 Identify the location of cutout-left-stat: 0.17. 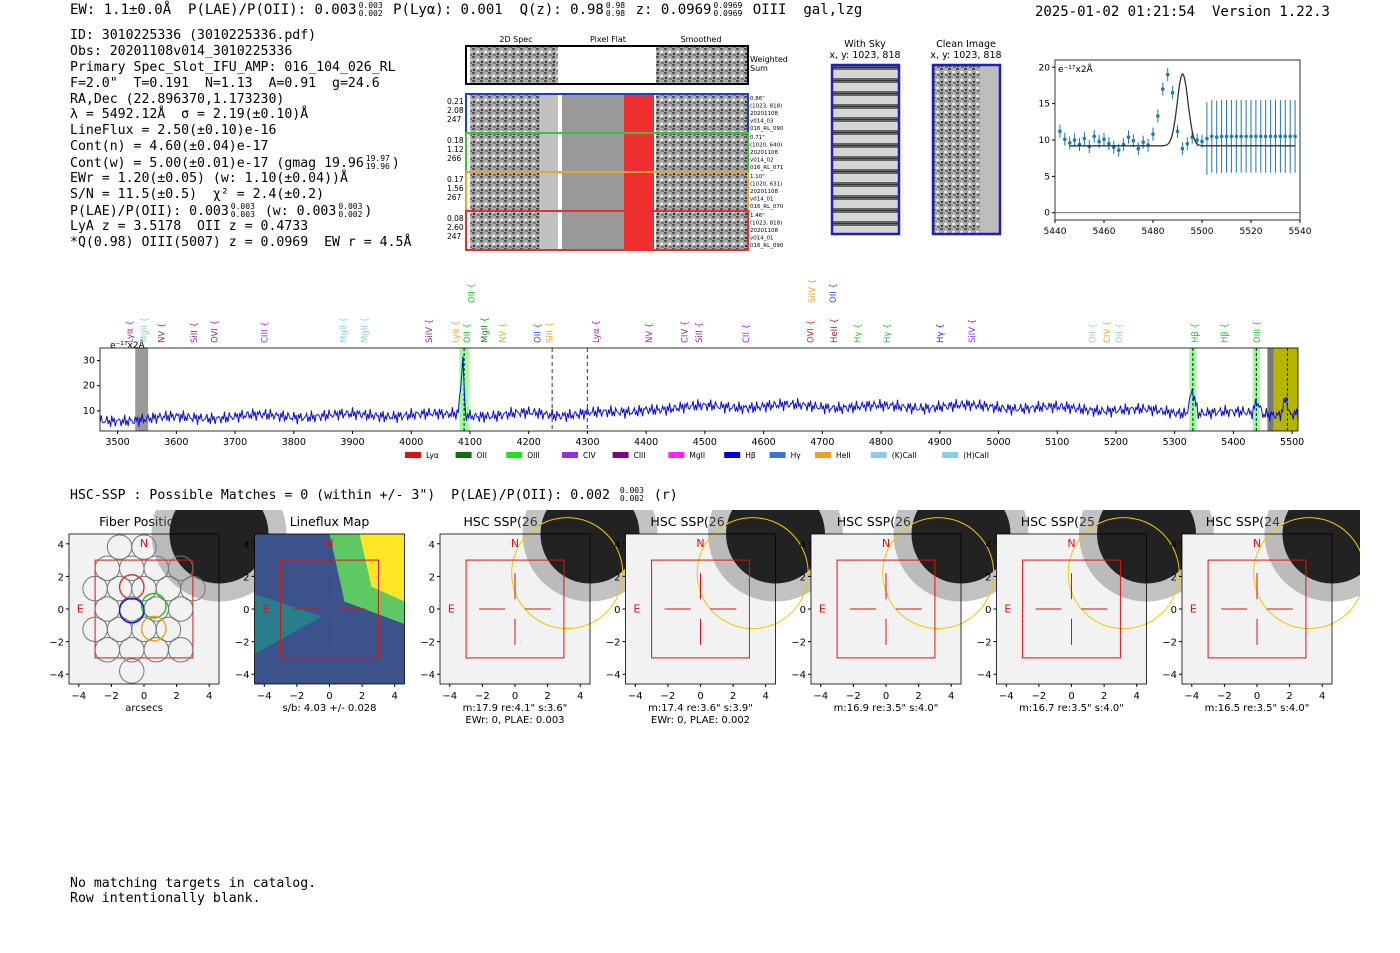
(455, 179).